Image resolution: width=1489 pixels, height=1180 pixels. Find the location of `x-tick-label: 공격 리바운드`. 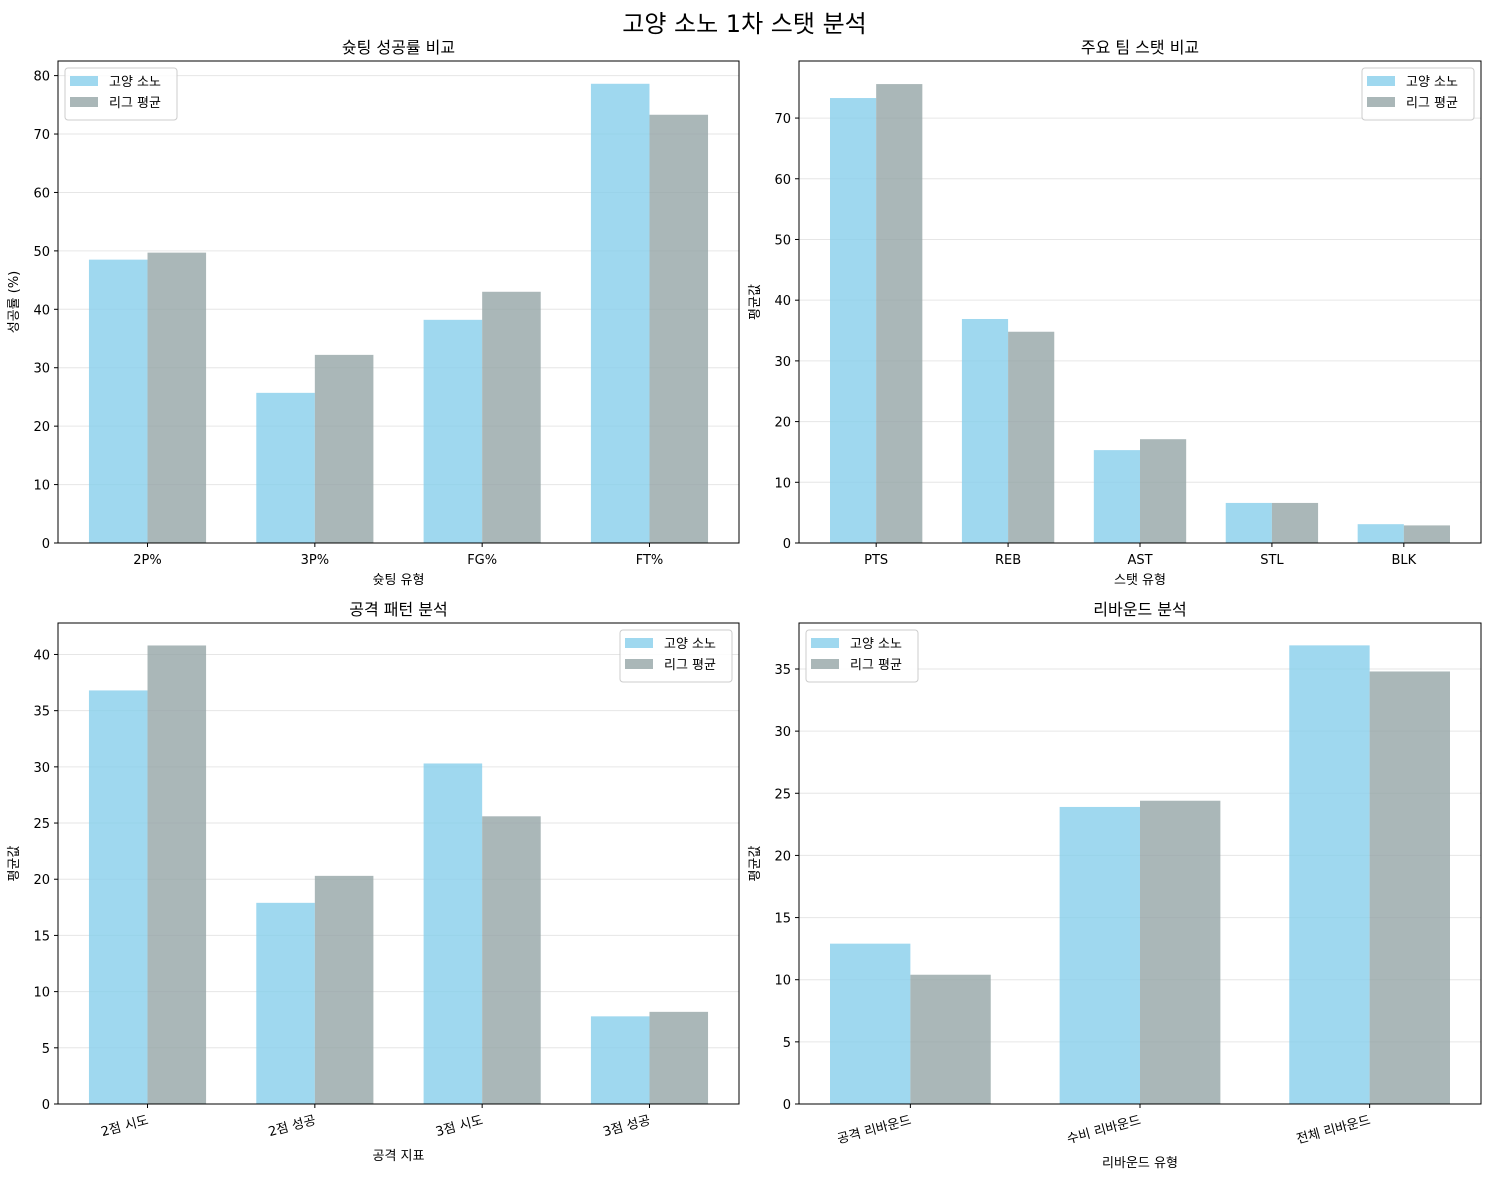

x-tick-label: 공격 리바운드 is located at coordinates (874, 1130).